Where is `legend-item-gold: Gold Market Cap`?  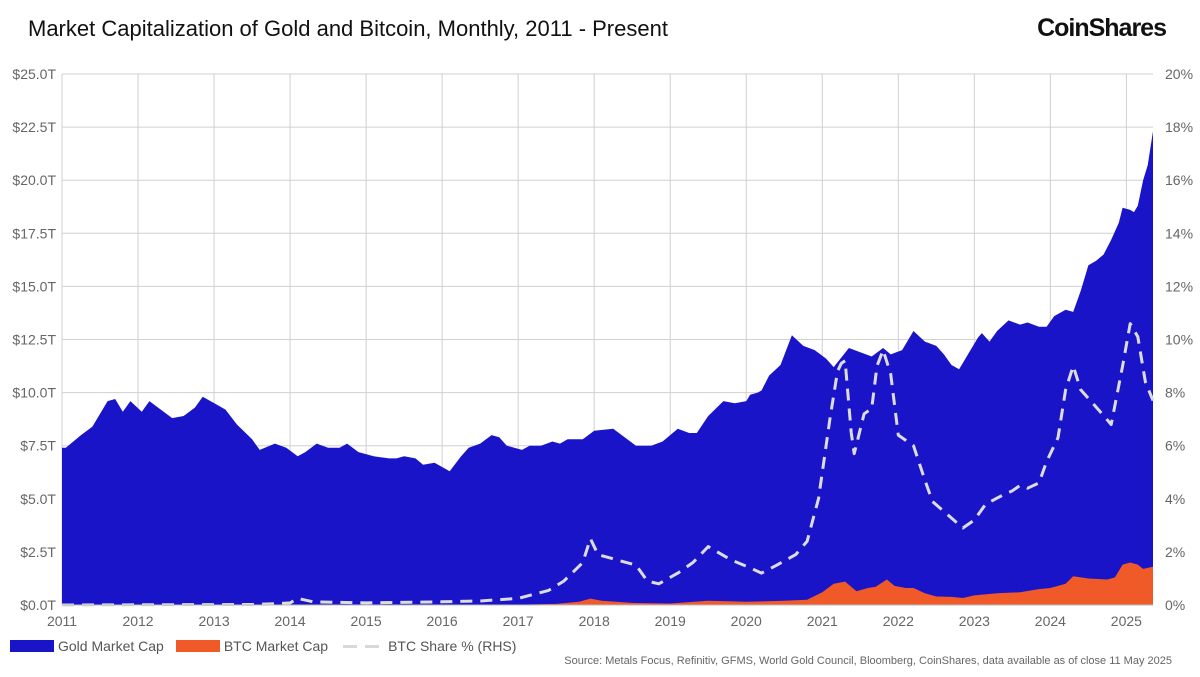 legend-item-gold: Gold Market Cap is located at coordinates (87, 646).